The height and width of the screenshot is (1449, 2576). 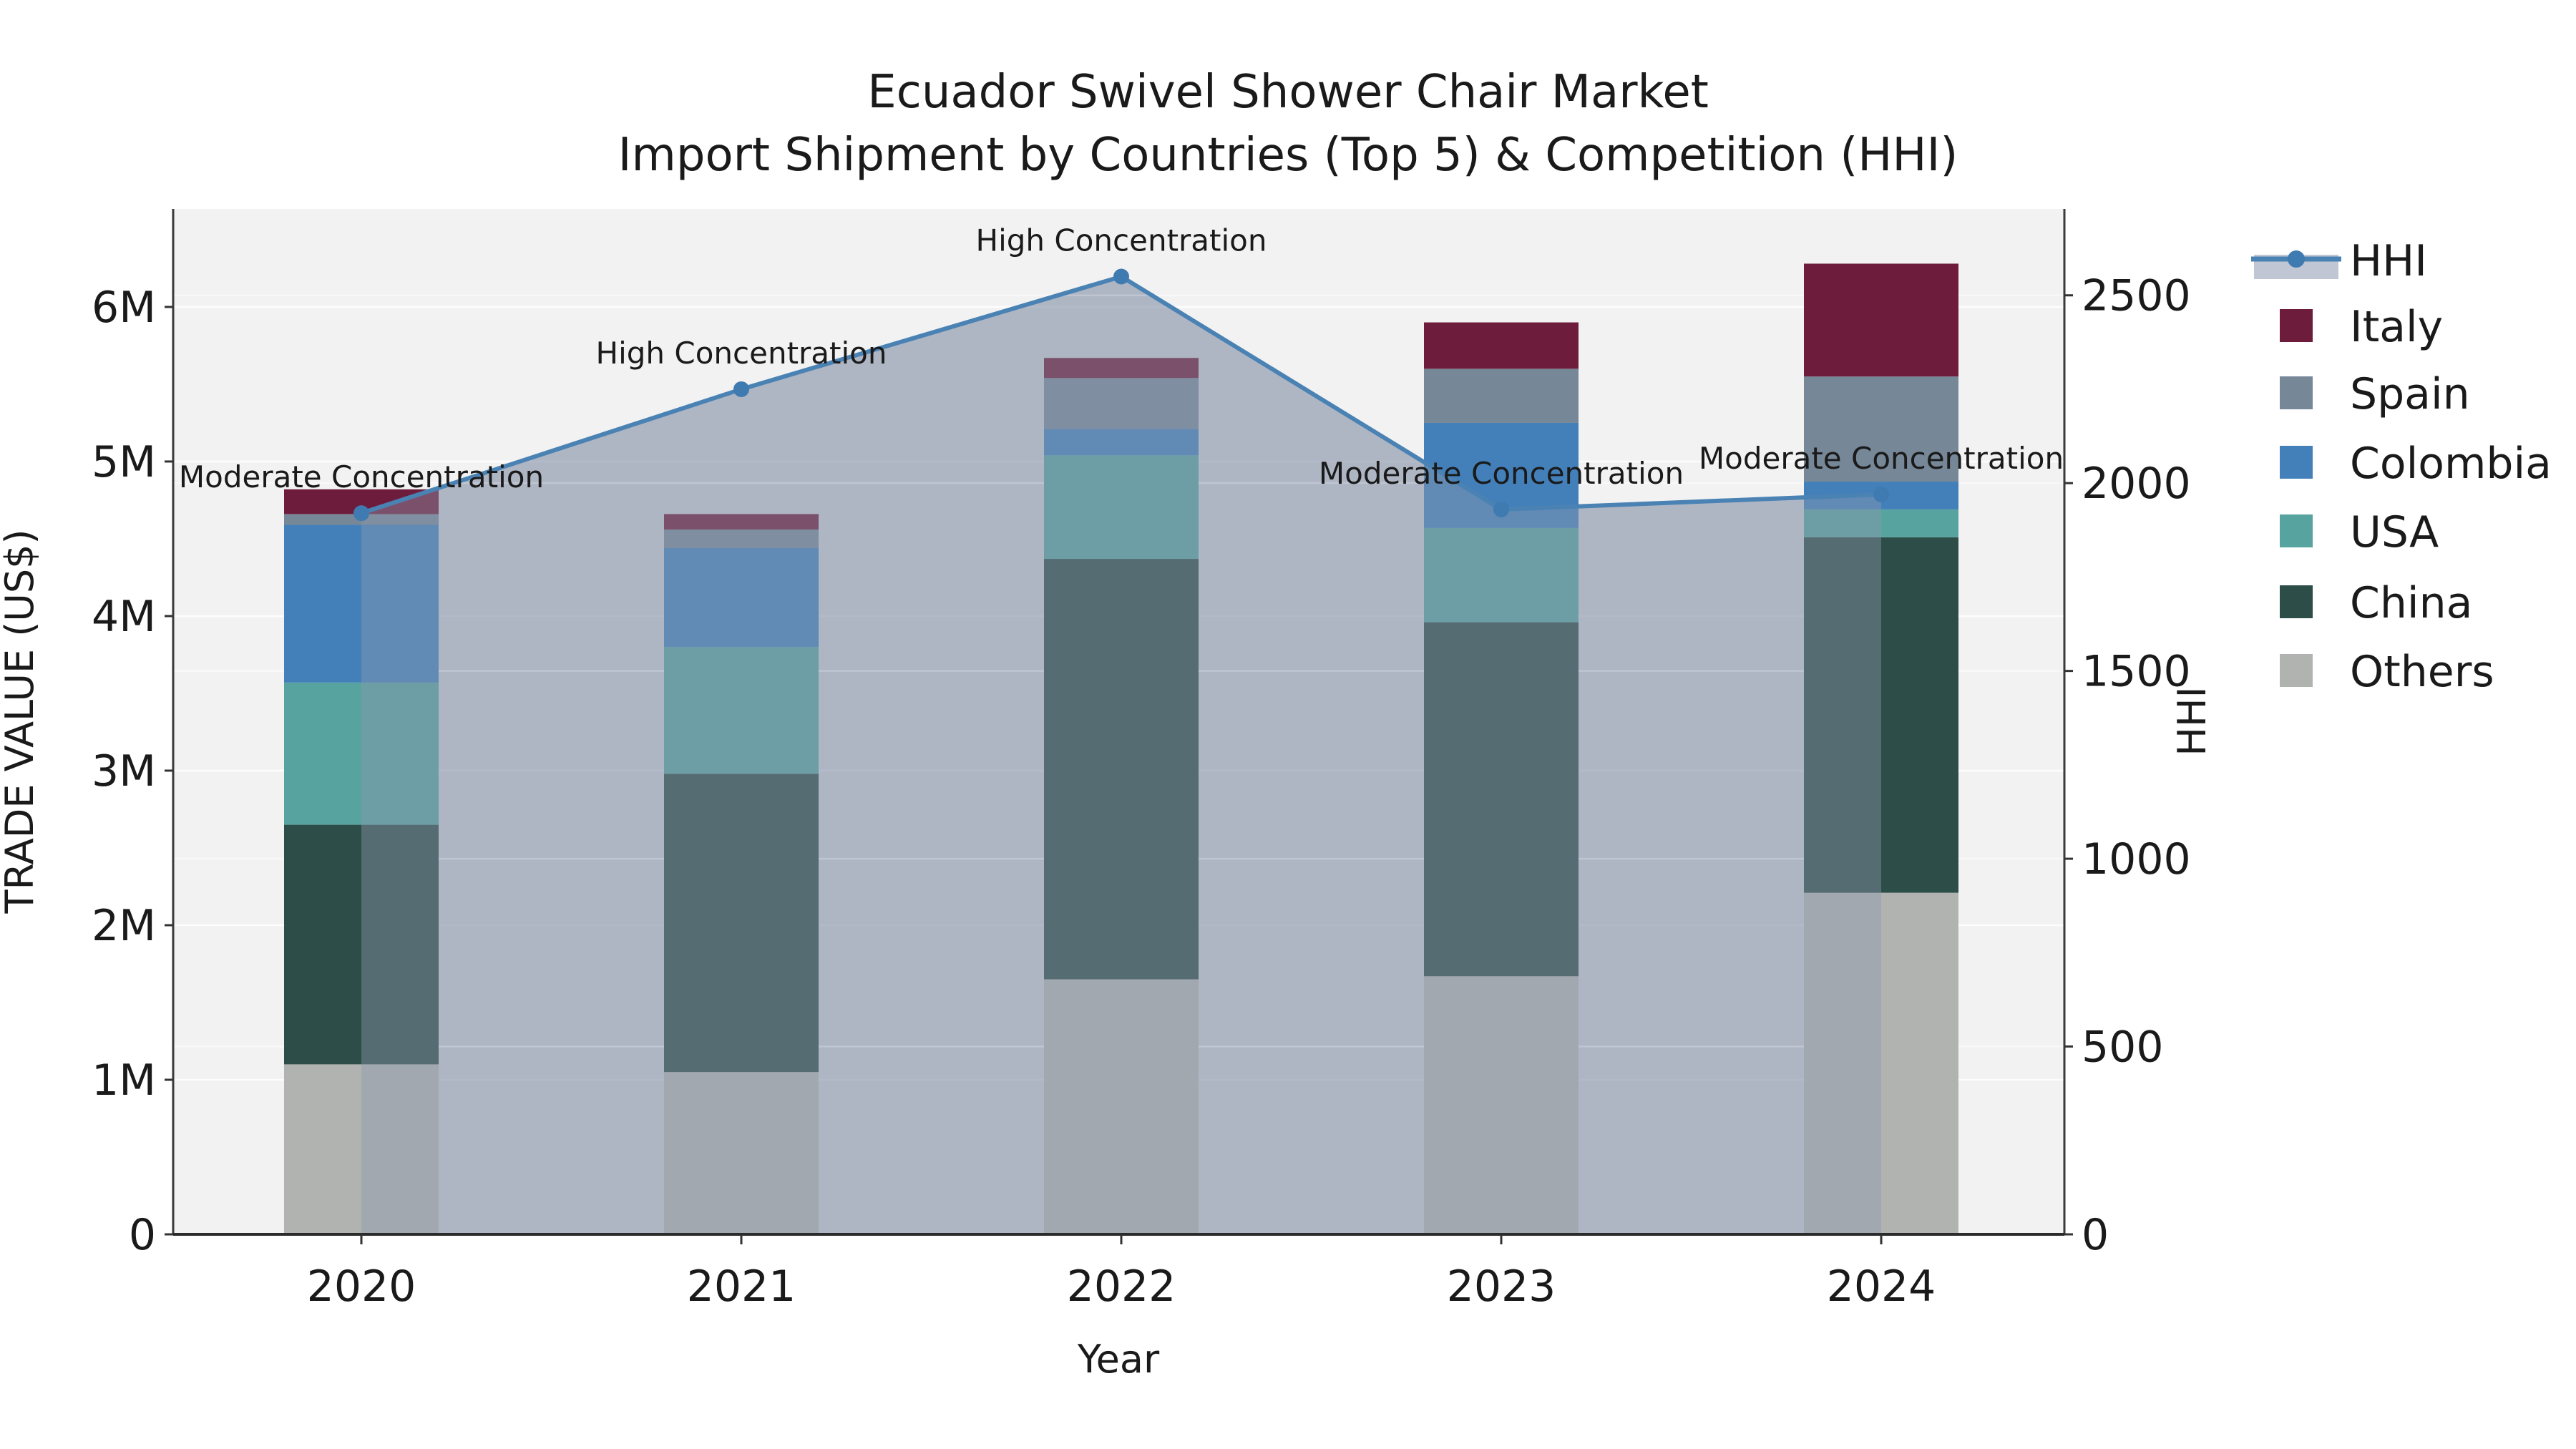 What do you see at coordinates (124, 462) in the screenshot?
I see `y-left-tick-label: 5M` at bounding box center [124, 462].